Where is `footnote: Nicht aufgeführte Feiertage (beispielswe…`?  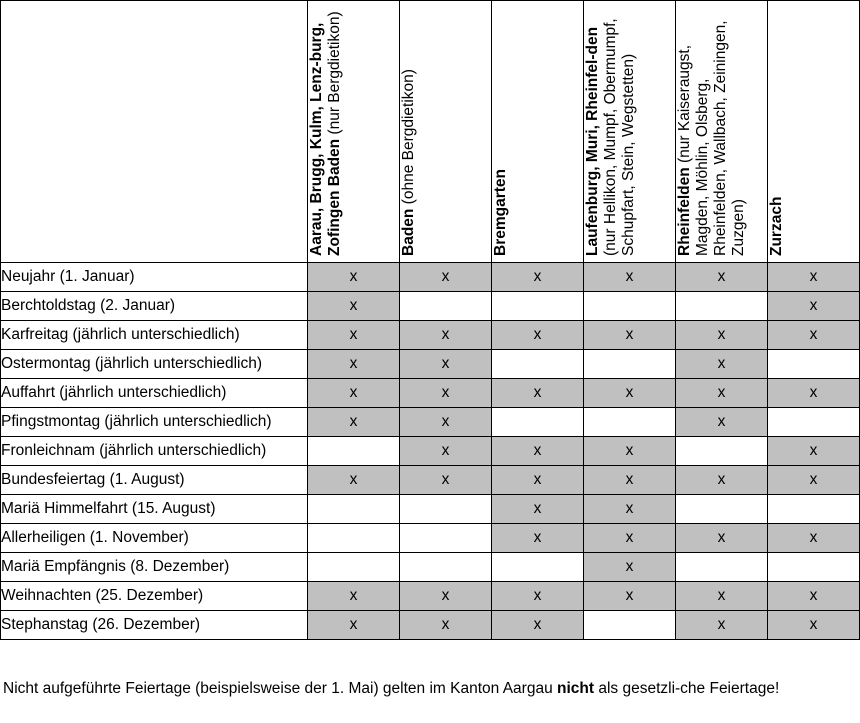
footnote: Nicht aufgeführte Feiertage (beispielswe… is located at coordinates (403, 689).